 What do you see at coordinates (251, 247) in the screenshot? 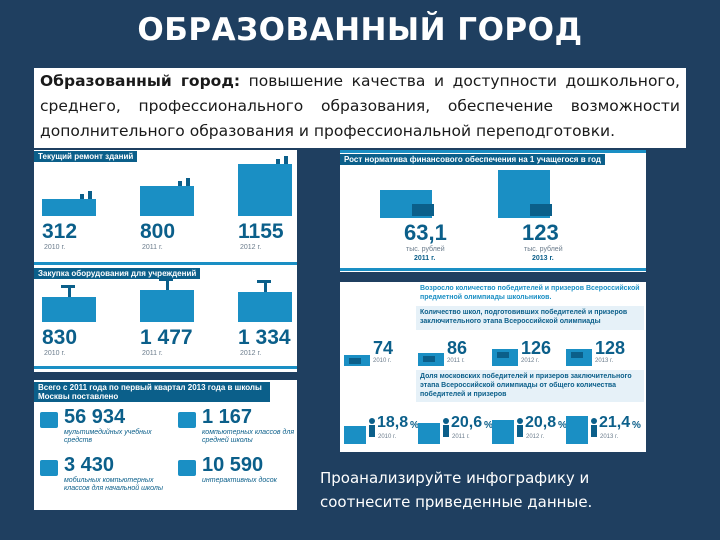
I see `repair-year: 2012 г.` at bounding box center [251, 247].